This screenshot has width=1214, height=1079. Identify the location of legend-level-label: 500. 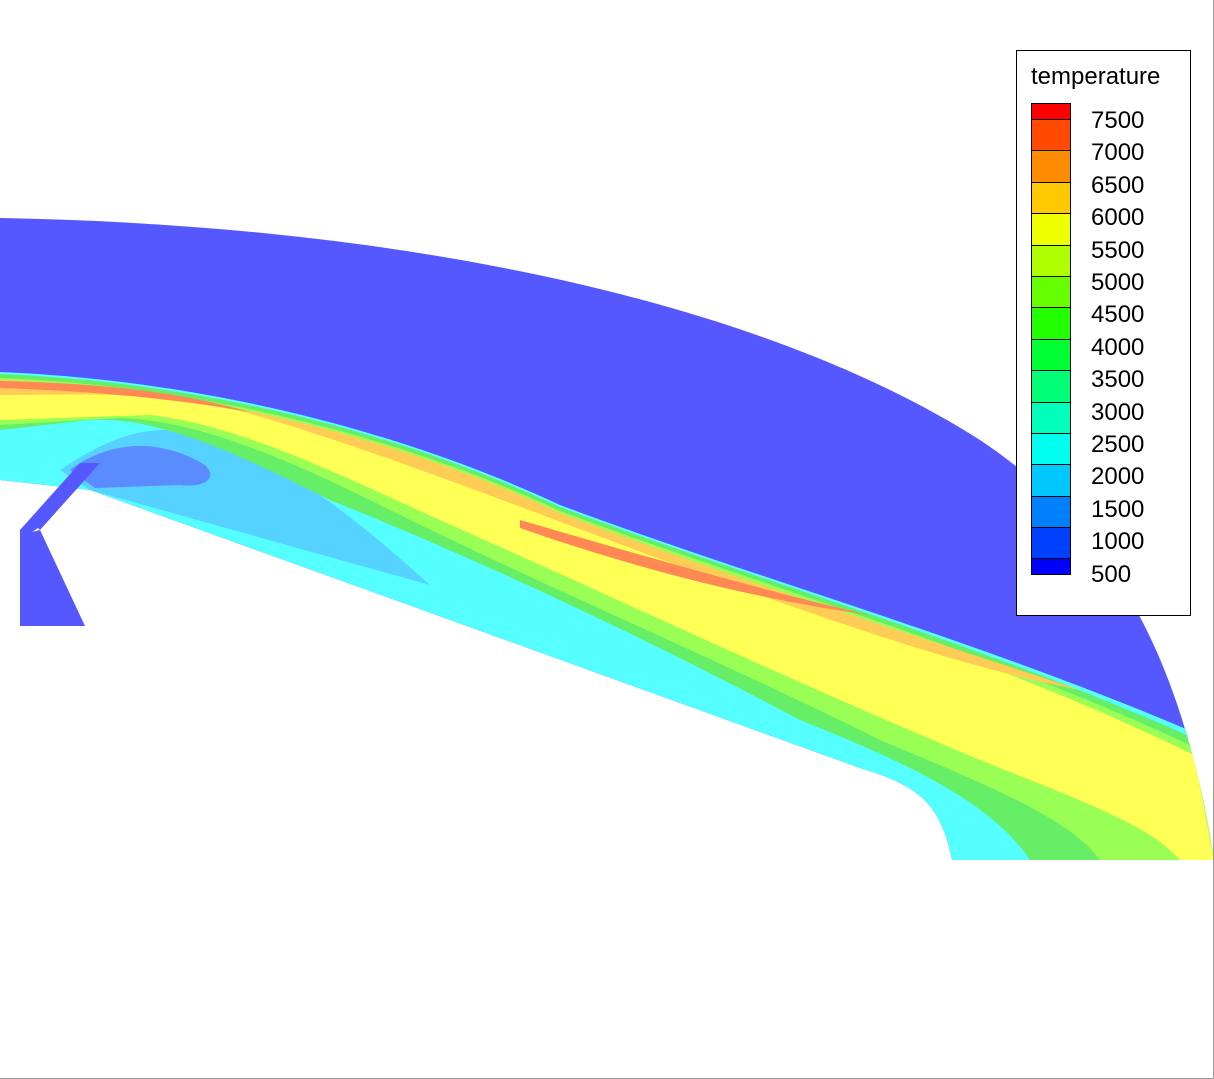
(1111, 574).